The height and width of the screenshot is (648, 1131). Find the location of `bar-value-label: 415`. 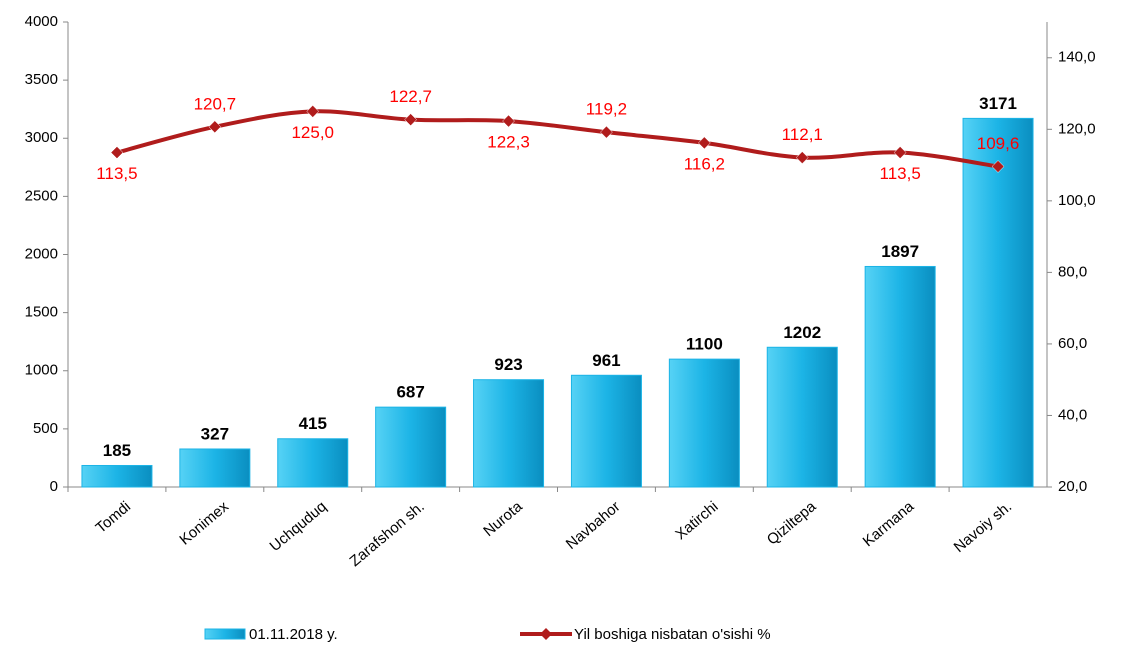

bar-value-label: 415 is located at coordinates (313, 423).